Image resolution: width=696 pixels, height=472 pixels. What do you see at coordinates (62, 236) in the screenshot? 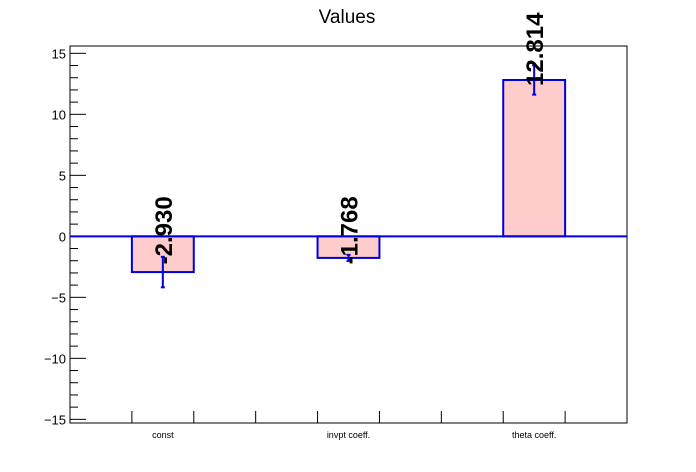
I see `y-tick-label: 0` at bounding box center [62, 236].